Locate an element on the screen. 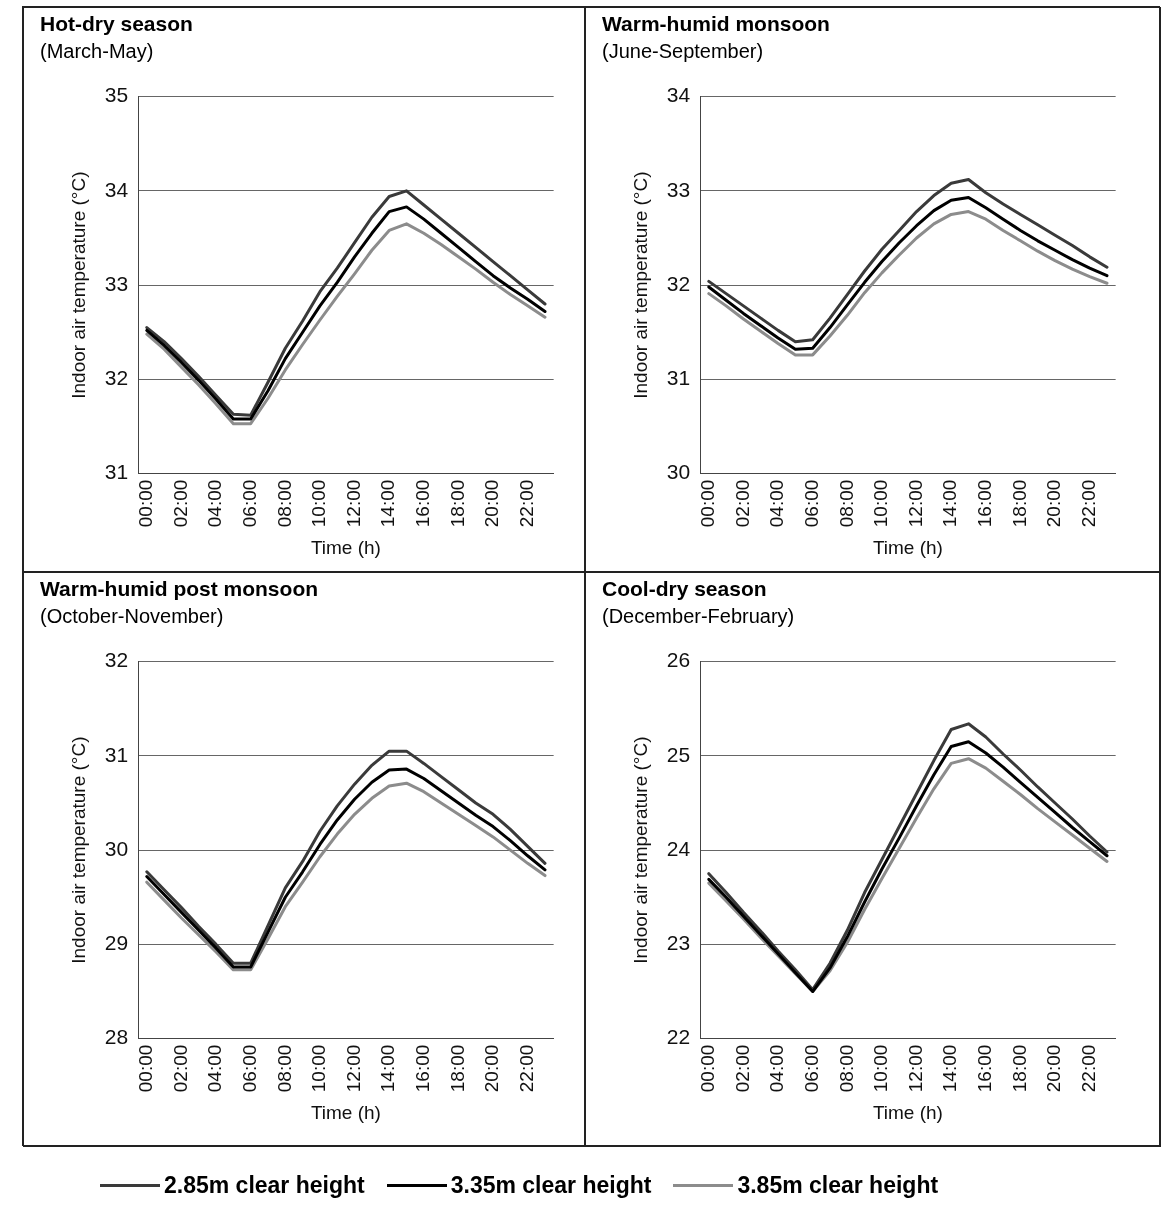 Image resolution: width=1163 pixels, height=1205 pixels. y-tick-label: 26 is located at coordinates (678, 660).